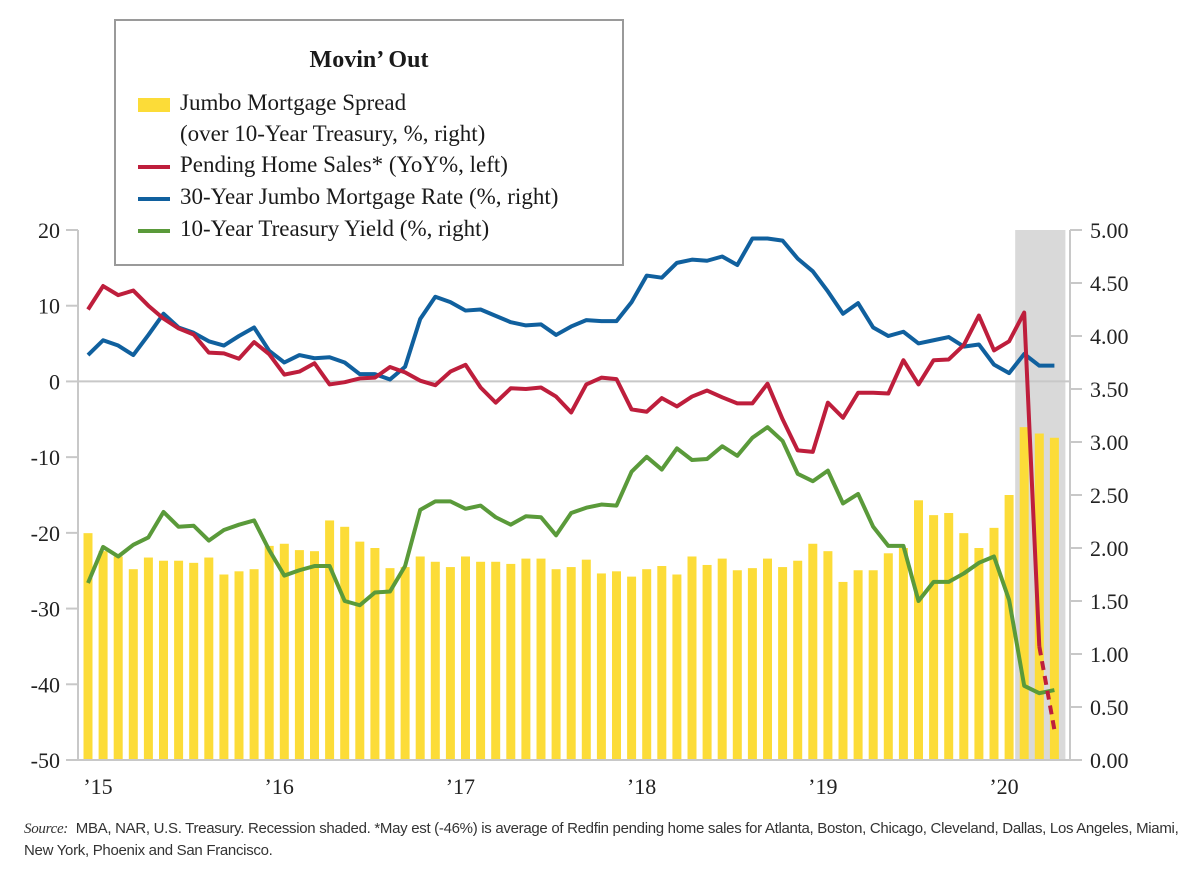 The width and height of the screenshot is (1200, 881). What do you see at coordinates (570, 309) in the screenshot?
I see `line-30-year-jumbo-mortgage-rate-right` at bounding box center [570, 309].